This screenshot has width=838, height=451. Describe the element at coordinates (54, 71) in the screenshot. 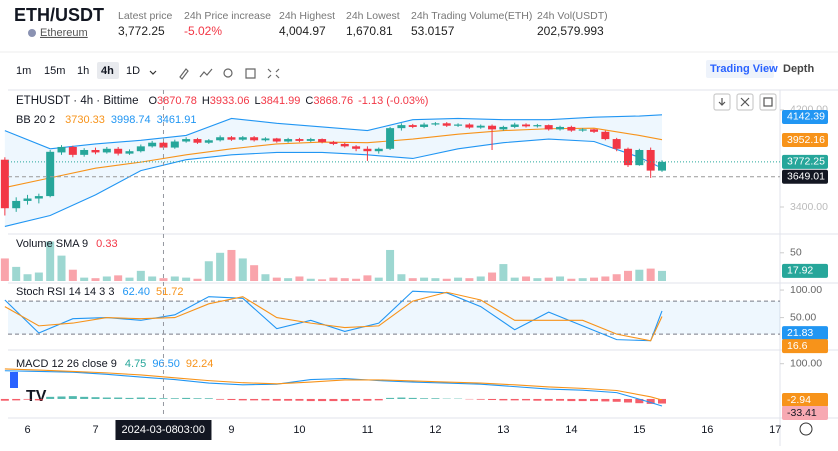

I see `interval-button: 15m` at that location.